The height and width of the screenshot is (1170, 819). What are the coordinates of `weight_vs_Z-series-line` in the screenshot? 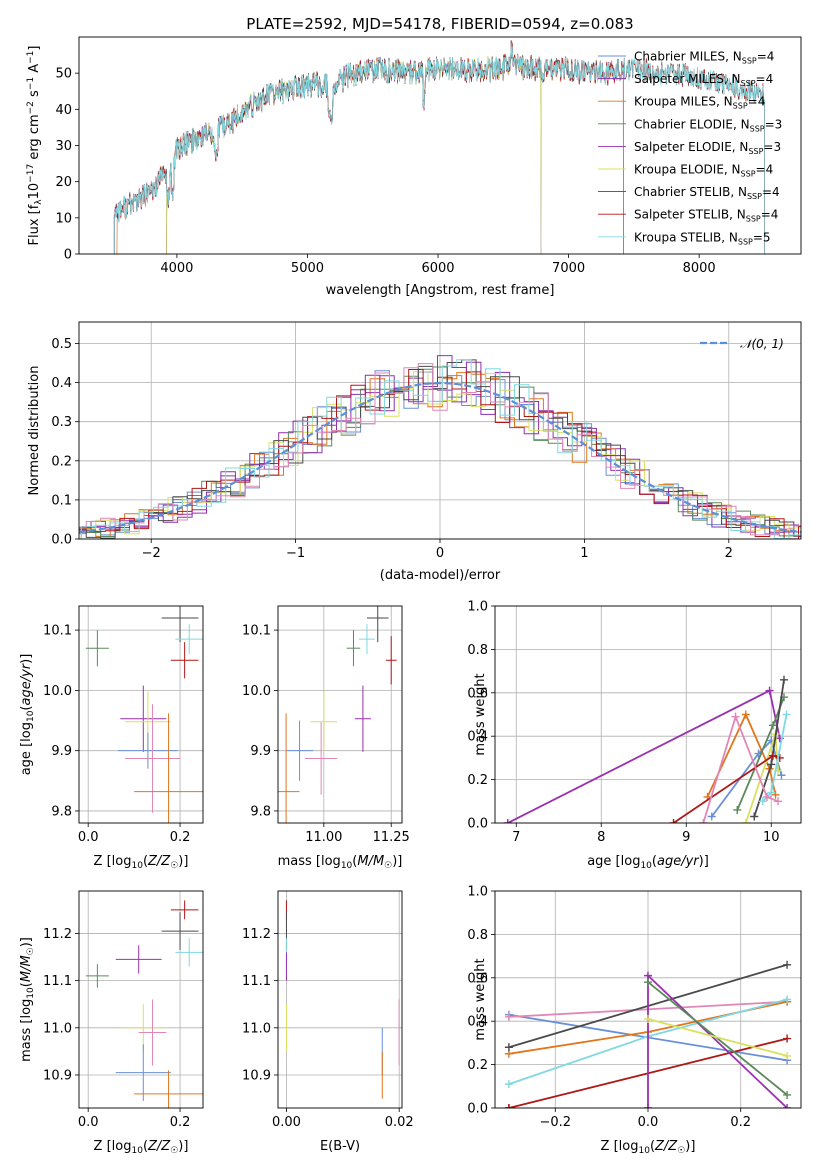 It's located at (717, 1037).